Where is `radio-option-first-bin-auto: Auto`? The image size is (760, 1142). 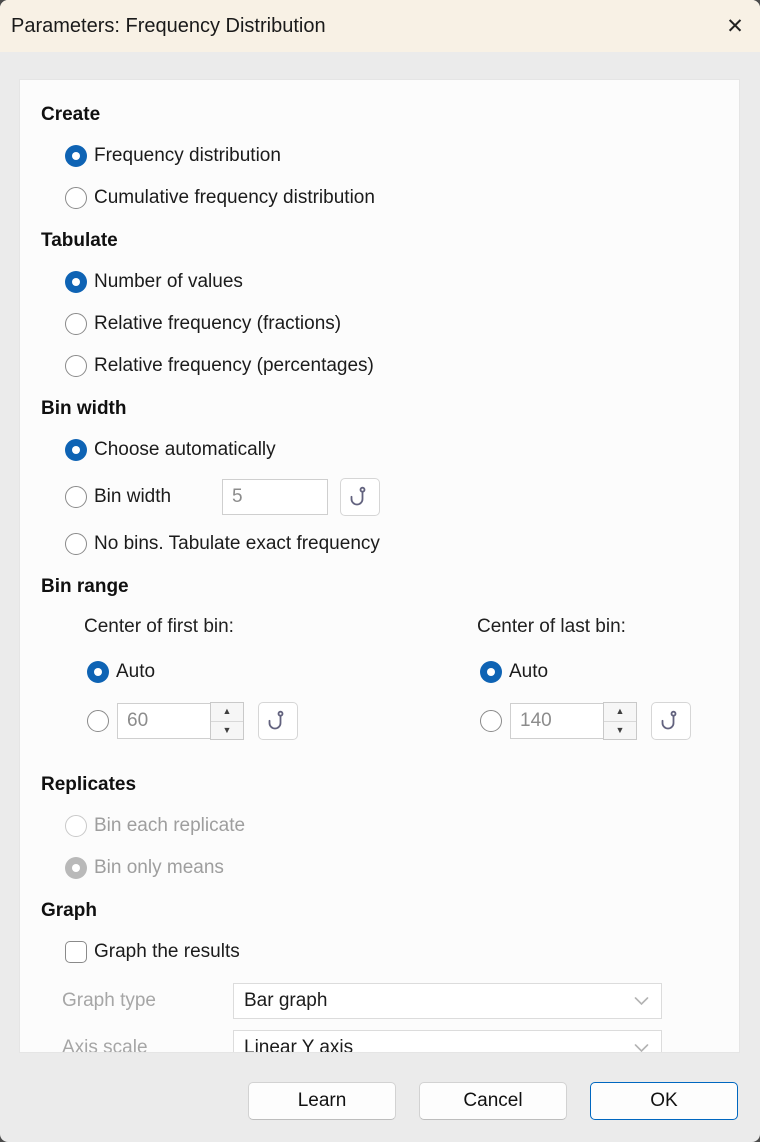
radio-option-first-bin-auto: Auto is located at coordinates (271, 672).